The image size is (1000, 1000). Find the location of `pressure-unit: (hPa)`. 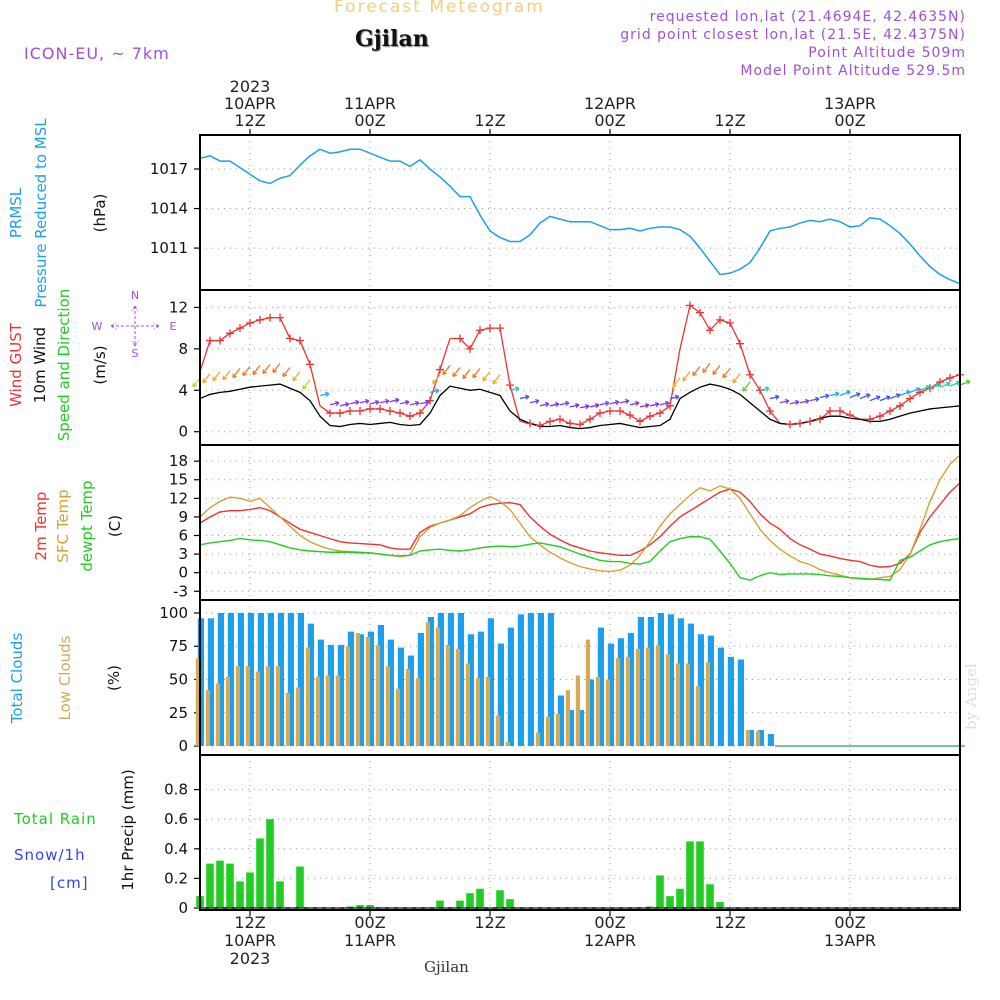

pressure-unit: (hPa) is located at coordinates (100, 213).